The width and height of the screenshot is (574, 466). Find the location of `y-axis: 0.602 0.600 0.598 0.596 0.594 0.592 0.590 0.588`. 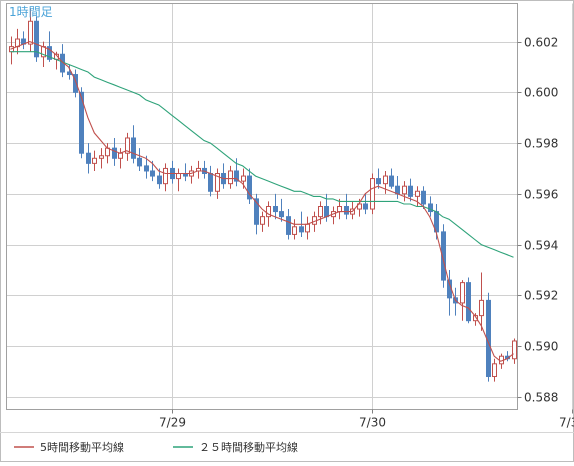

y-axis: 0.602 0.600 0.598 0.596 0.594 0.592 0.590 0.588 is located at coordinates (537, 220).